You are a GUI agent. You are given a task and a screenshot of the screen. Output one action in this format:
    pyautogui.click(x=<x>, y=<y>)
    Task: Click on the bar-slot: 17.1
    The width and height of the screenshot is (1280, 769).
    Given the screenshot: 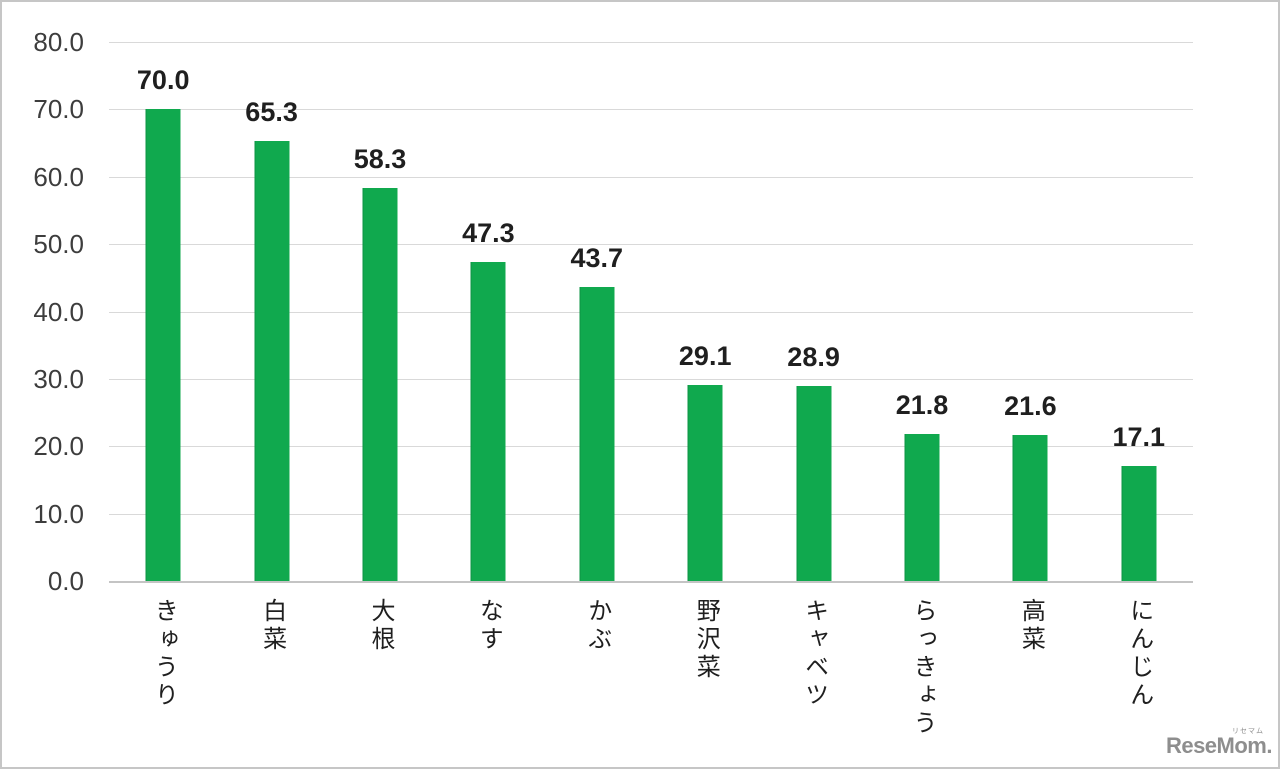 What is the action you would take?
    pyautogui.click(x=1139, y=311)
    